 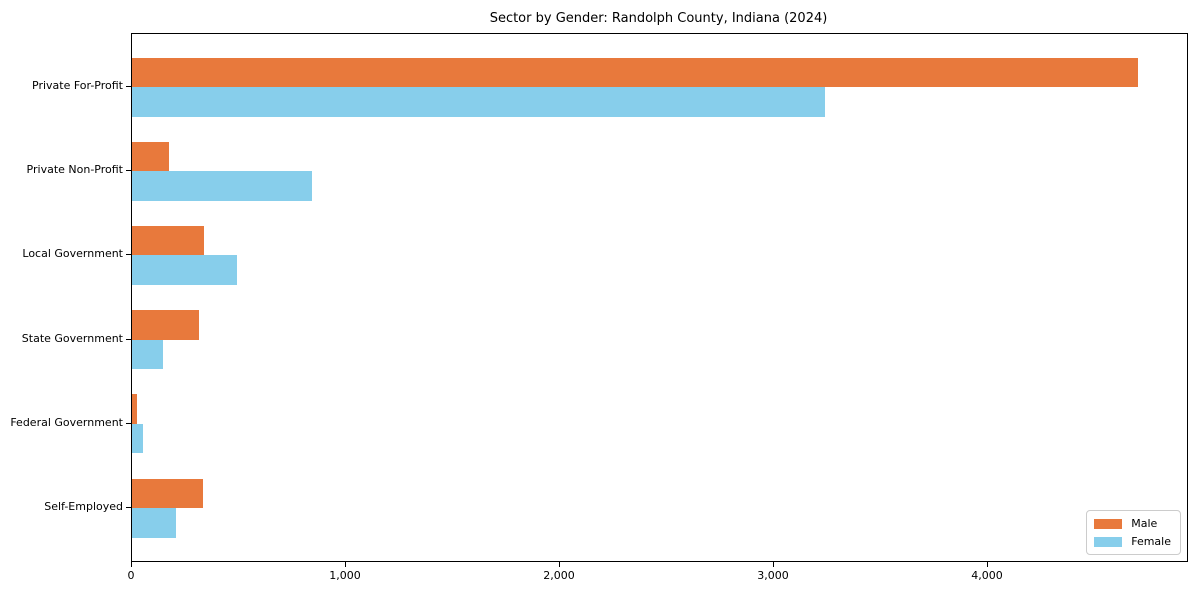 What do you see at coordinates (72, 254) in the screenshot?
I see `y-axis-label-local-government: Local Government` at bounding box center [72, 254].